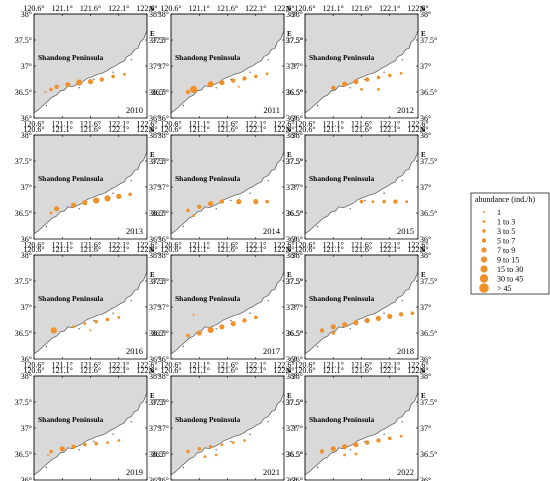 This screenshot has height=481, width=550. I want to click on x-tick-label-bottom: 122.6°, so click(417, 245).